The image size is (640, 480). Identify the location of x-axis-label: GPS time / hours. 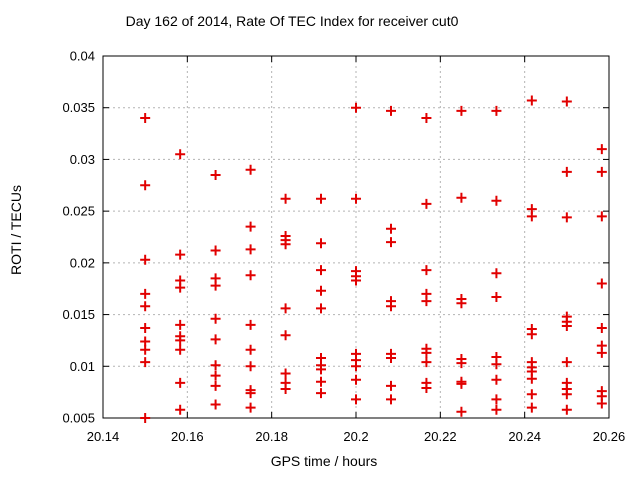
(324, 461).